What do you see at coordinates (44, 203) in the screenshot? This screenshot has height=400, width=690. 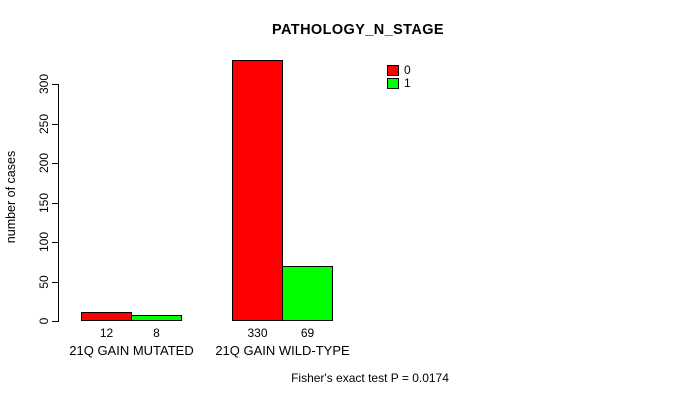 I see `y-tick-label: 150` at bounding box center [44, 203].